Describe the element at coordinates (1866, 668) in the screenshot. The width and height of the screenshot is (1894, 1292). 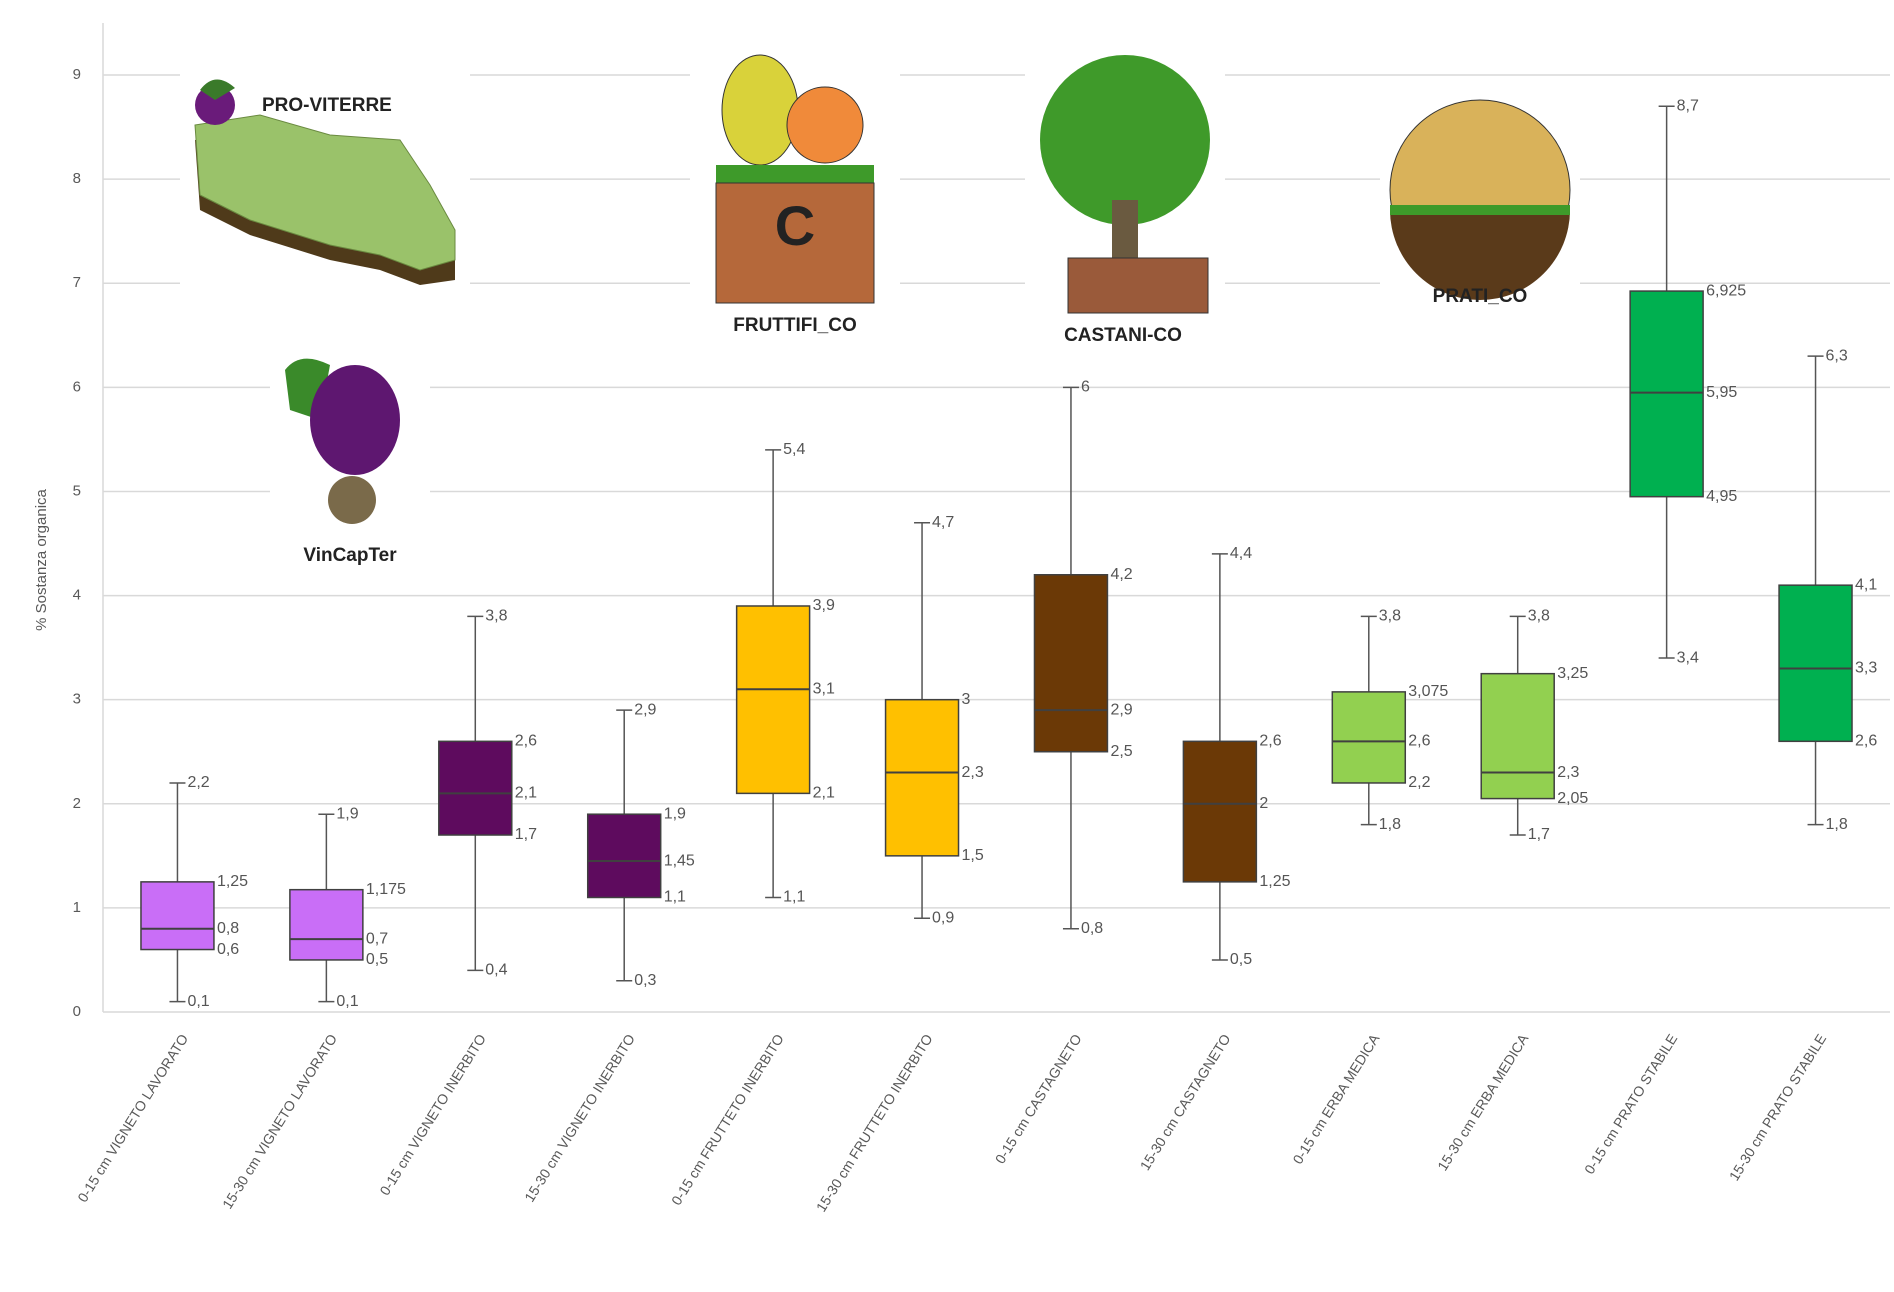
I see `value-label: 3,3` at that location.